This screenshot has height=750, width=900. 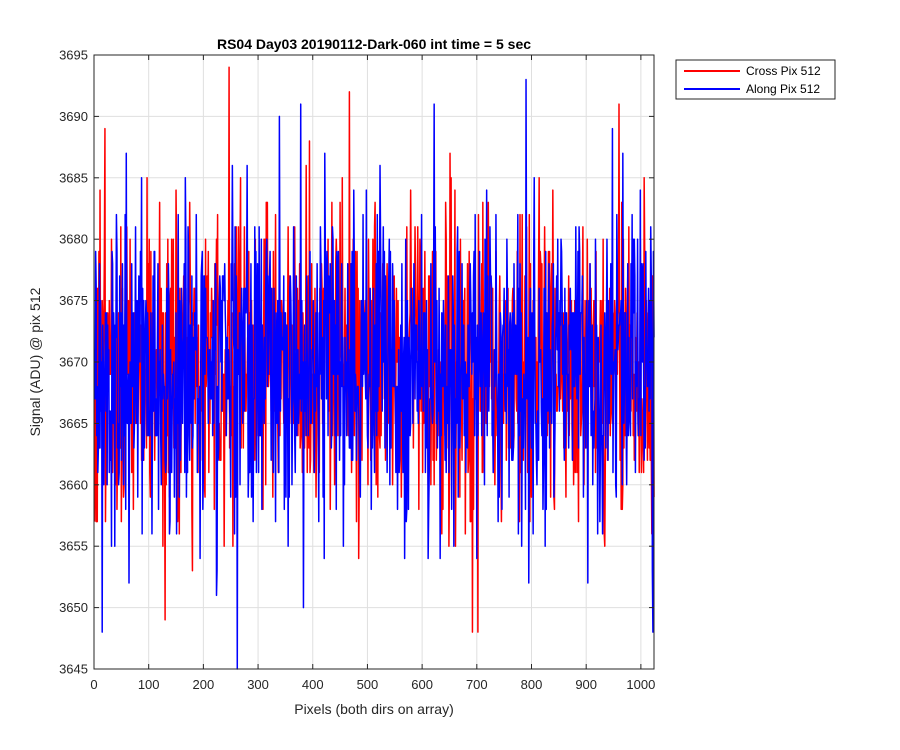 I want to click on x-tick-label: 300, so click(x=258, y=684).